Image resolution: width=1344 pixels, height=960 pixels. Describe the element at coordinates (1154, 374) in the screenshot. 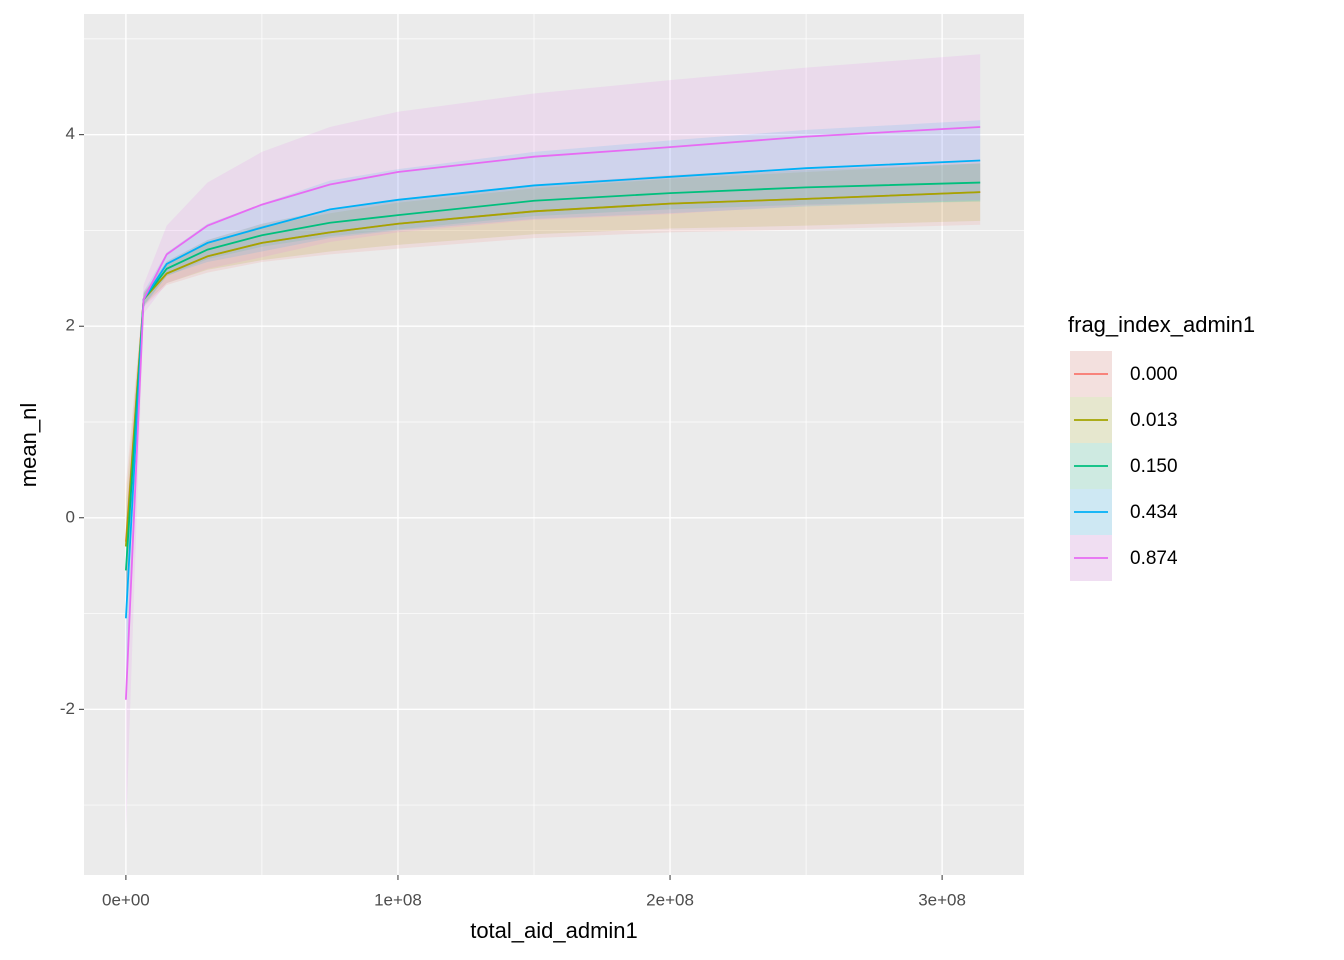

I see `legend-label: 0.000` at that location.